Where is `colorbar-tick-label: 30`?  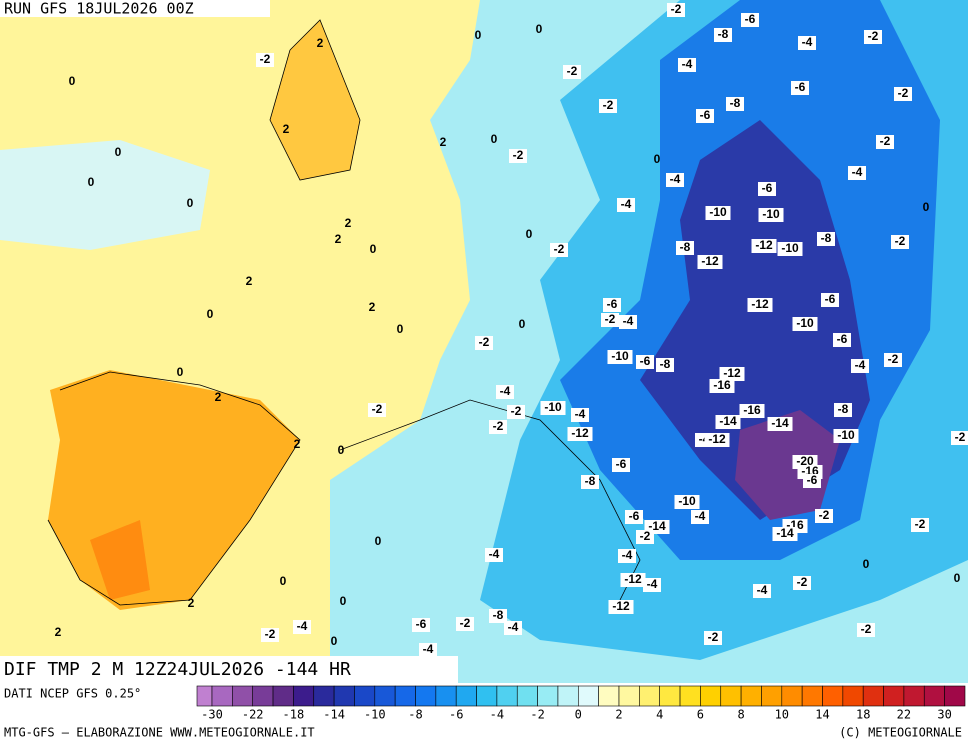
colorbar-tick-label: 30 is located at coordinates (944, 715).